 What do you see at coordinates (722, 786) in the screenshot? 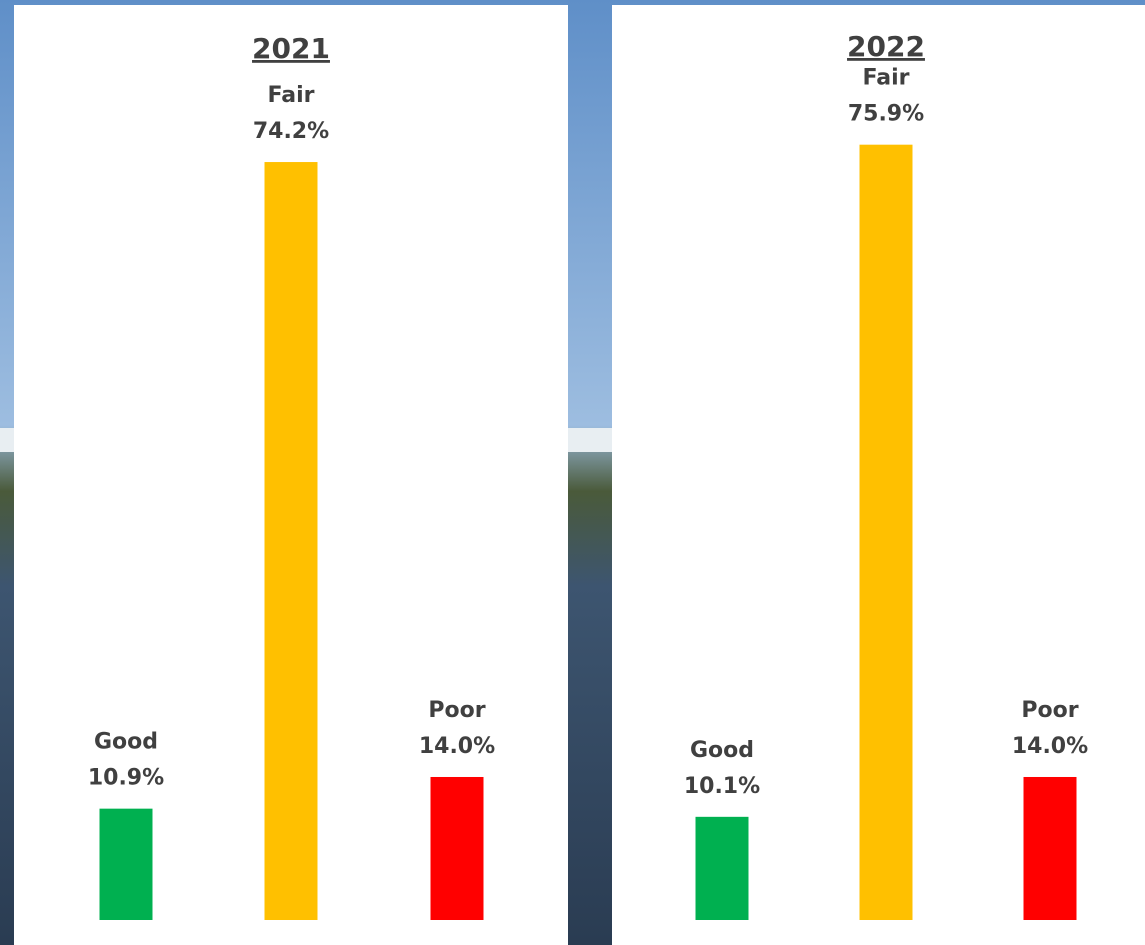
I see `value-label: 10.1%` at bounding box center [722, 786].